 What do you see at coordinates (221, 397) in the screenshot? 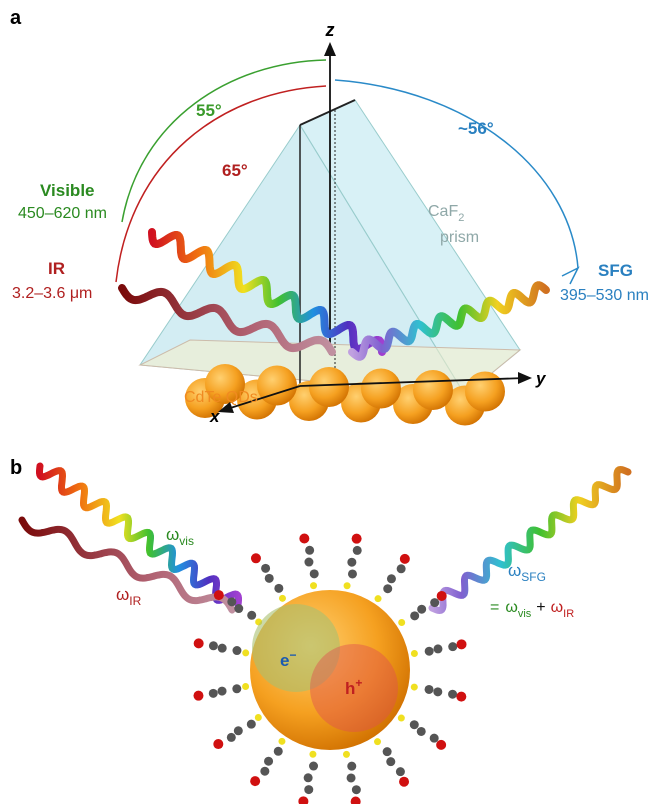
I see `sample-label: CdTe QDs` at bounding box center [221, 397].